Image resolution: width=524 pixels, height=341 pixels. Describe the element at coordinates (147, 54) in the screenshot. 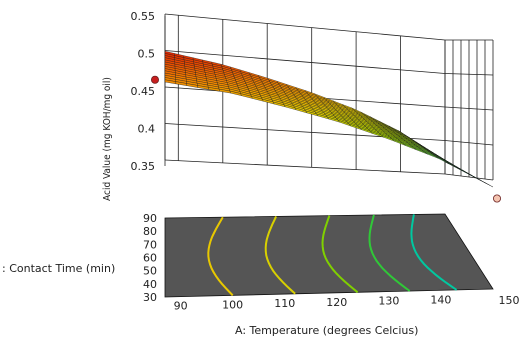

I see `y-tick-label: 0.5` at that location.